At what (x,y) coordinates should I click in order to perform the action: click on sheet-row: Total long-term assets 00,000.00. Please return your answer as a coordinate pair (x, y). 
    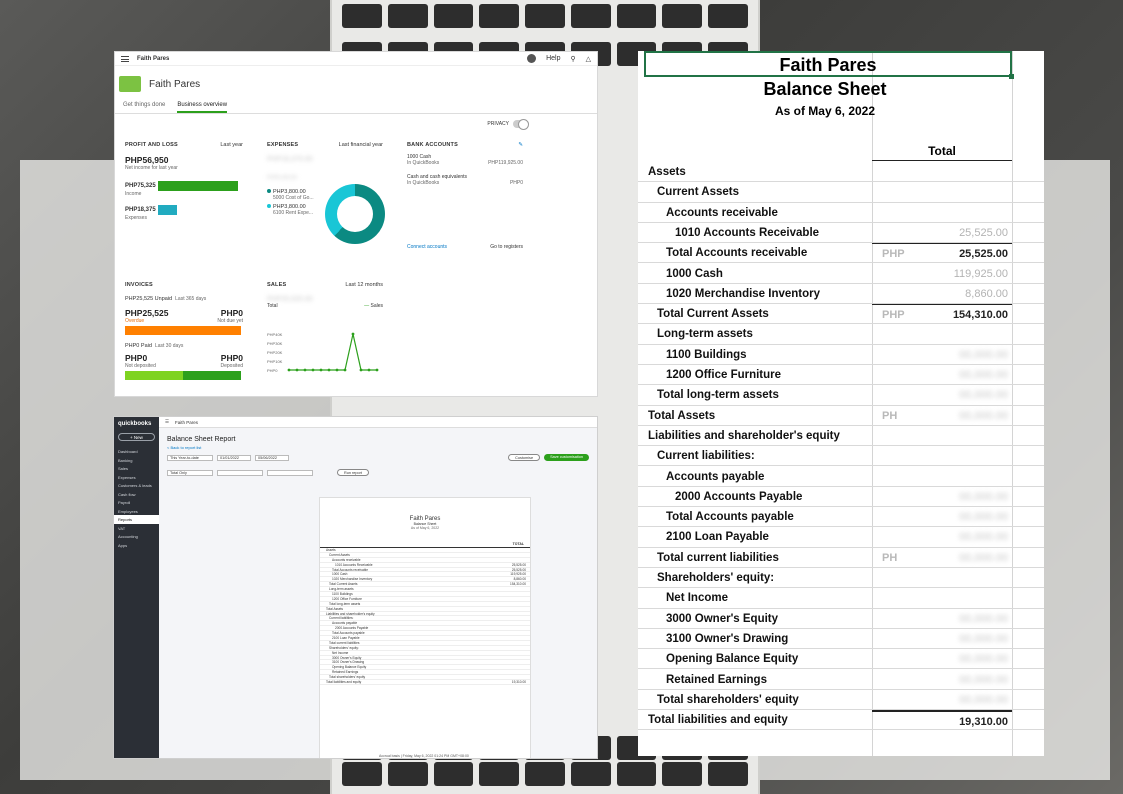
    Looking at the image, I should click on (841, 395).